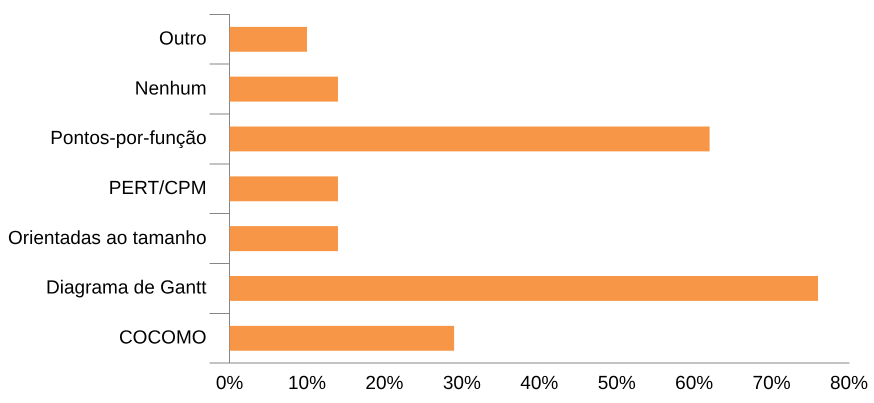 The image size is (874, 403). Describe the element at coordinates (230, 383) in the screenshot. I see `x-tick-label: 0%` at that location.